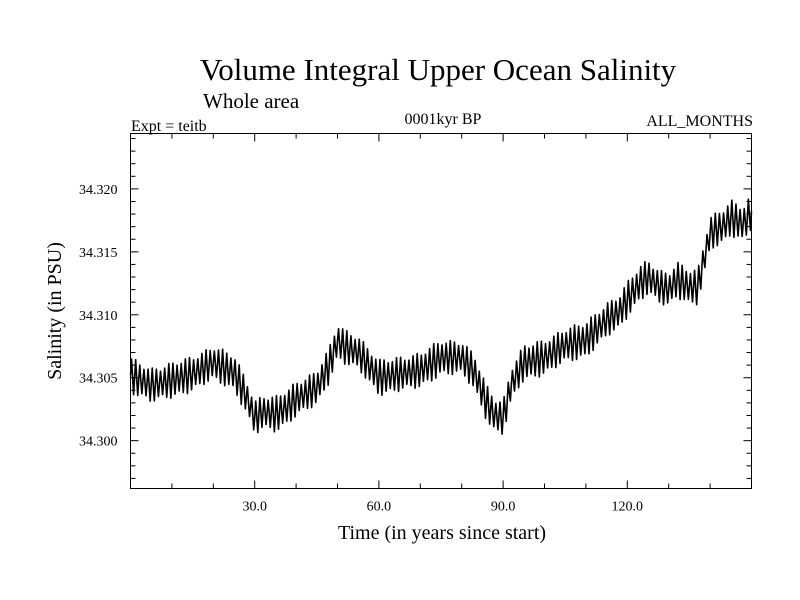 Image resolution: width=800 pixels, height=600 pixels. What do you see at coordinates (254, 507) in the screenshot?
I see `x-tick-label: 30.0` at bounding box center [254, 507].